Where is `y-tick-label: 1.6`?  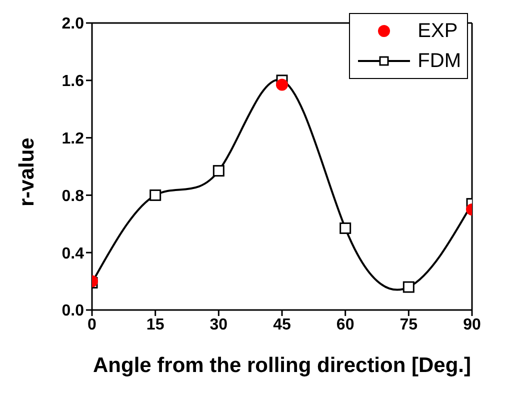 y-tick-label: 1.6 is located at coordinates (73, 81).